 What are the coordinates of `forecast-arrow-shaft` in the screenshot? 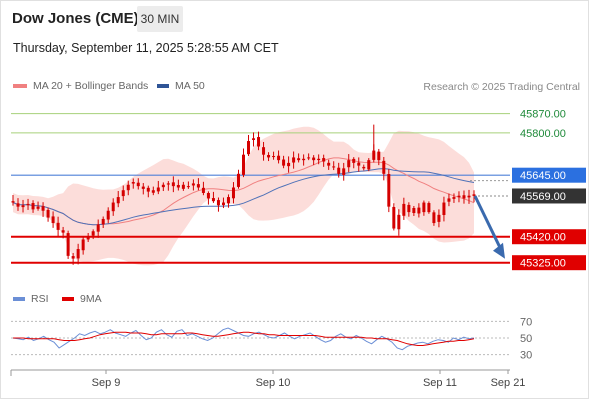 It's located at (488, 224).